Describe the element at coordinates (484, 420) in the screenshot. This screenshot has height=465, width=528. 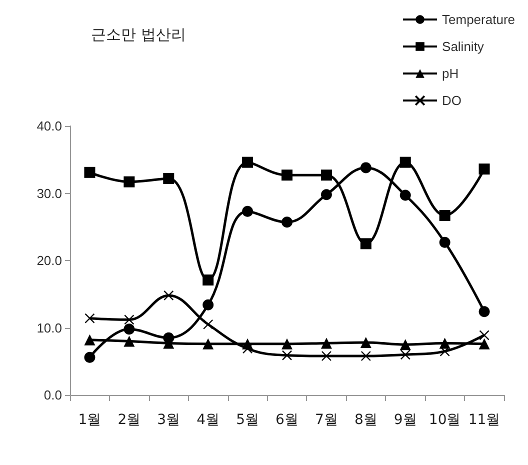
I see `x-tick-label: 11월` at that location.